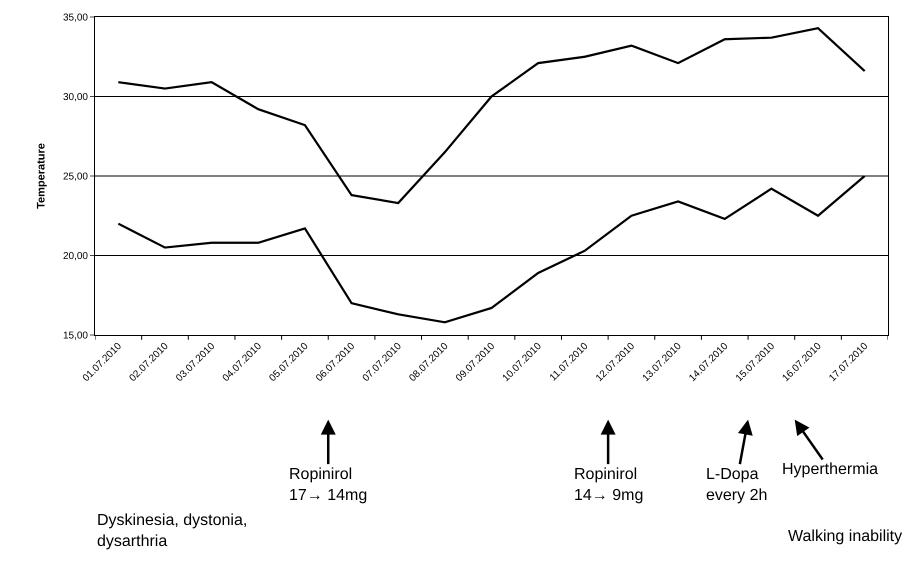 The image size is (922, 573). I want to click on y-axis-title: Temperature, so click(42, 176).